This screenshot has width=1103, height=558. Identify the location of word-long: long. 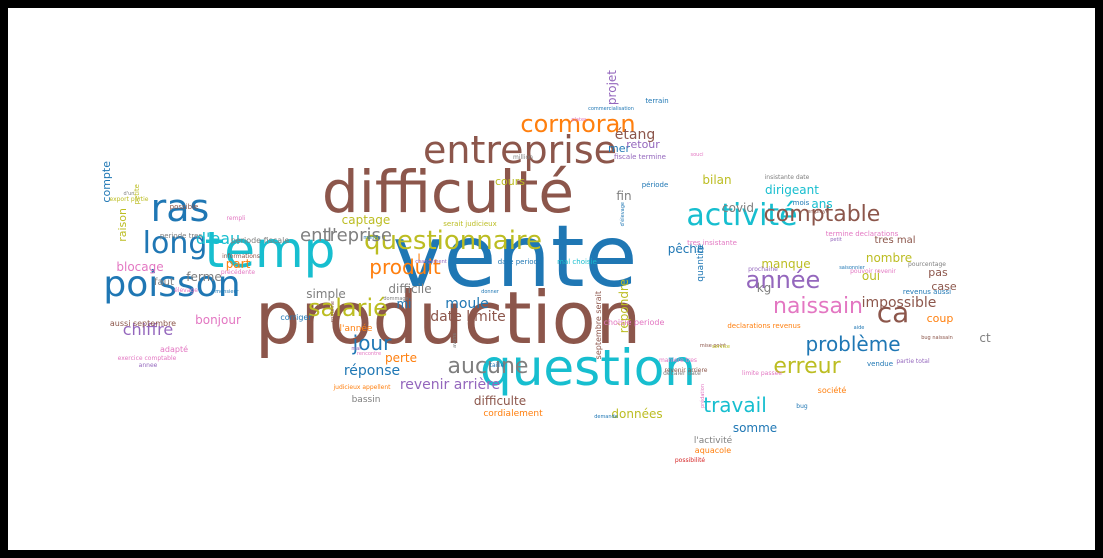
(175, 243).